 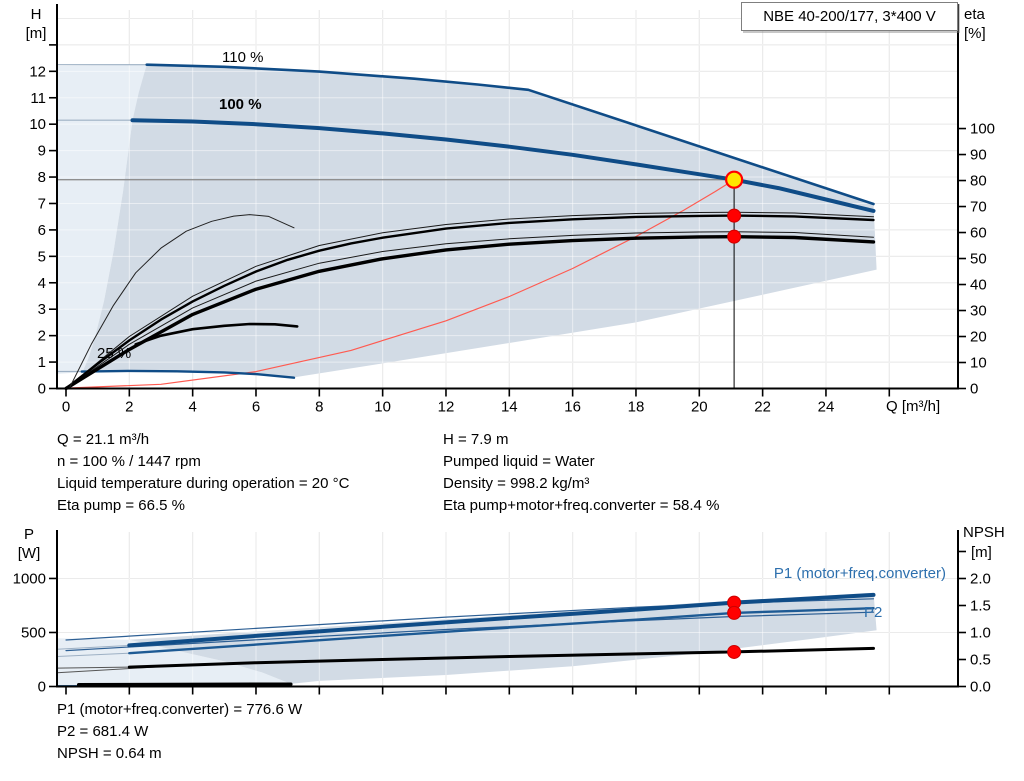 I want to click on right-tick-label: 90, so click(x=978, y=155).